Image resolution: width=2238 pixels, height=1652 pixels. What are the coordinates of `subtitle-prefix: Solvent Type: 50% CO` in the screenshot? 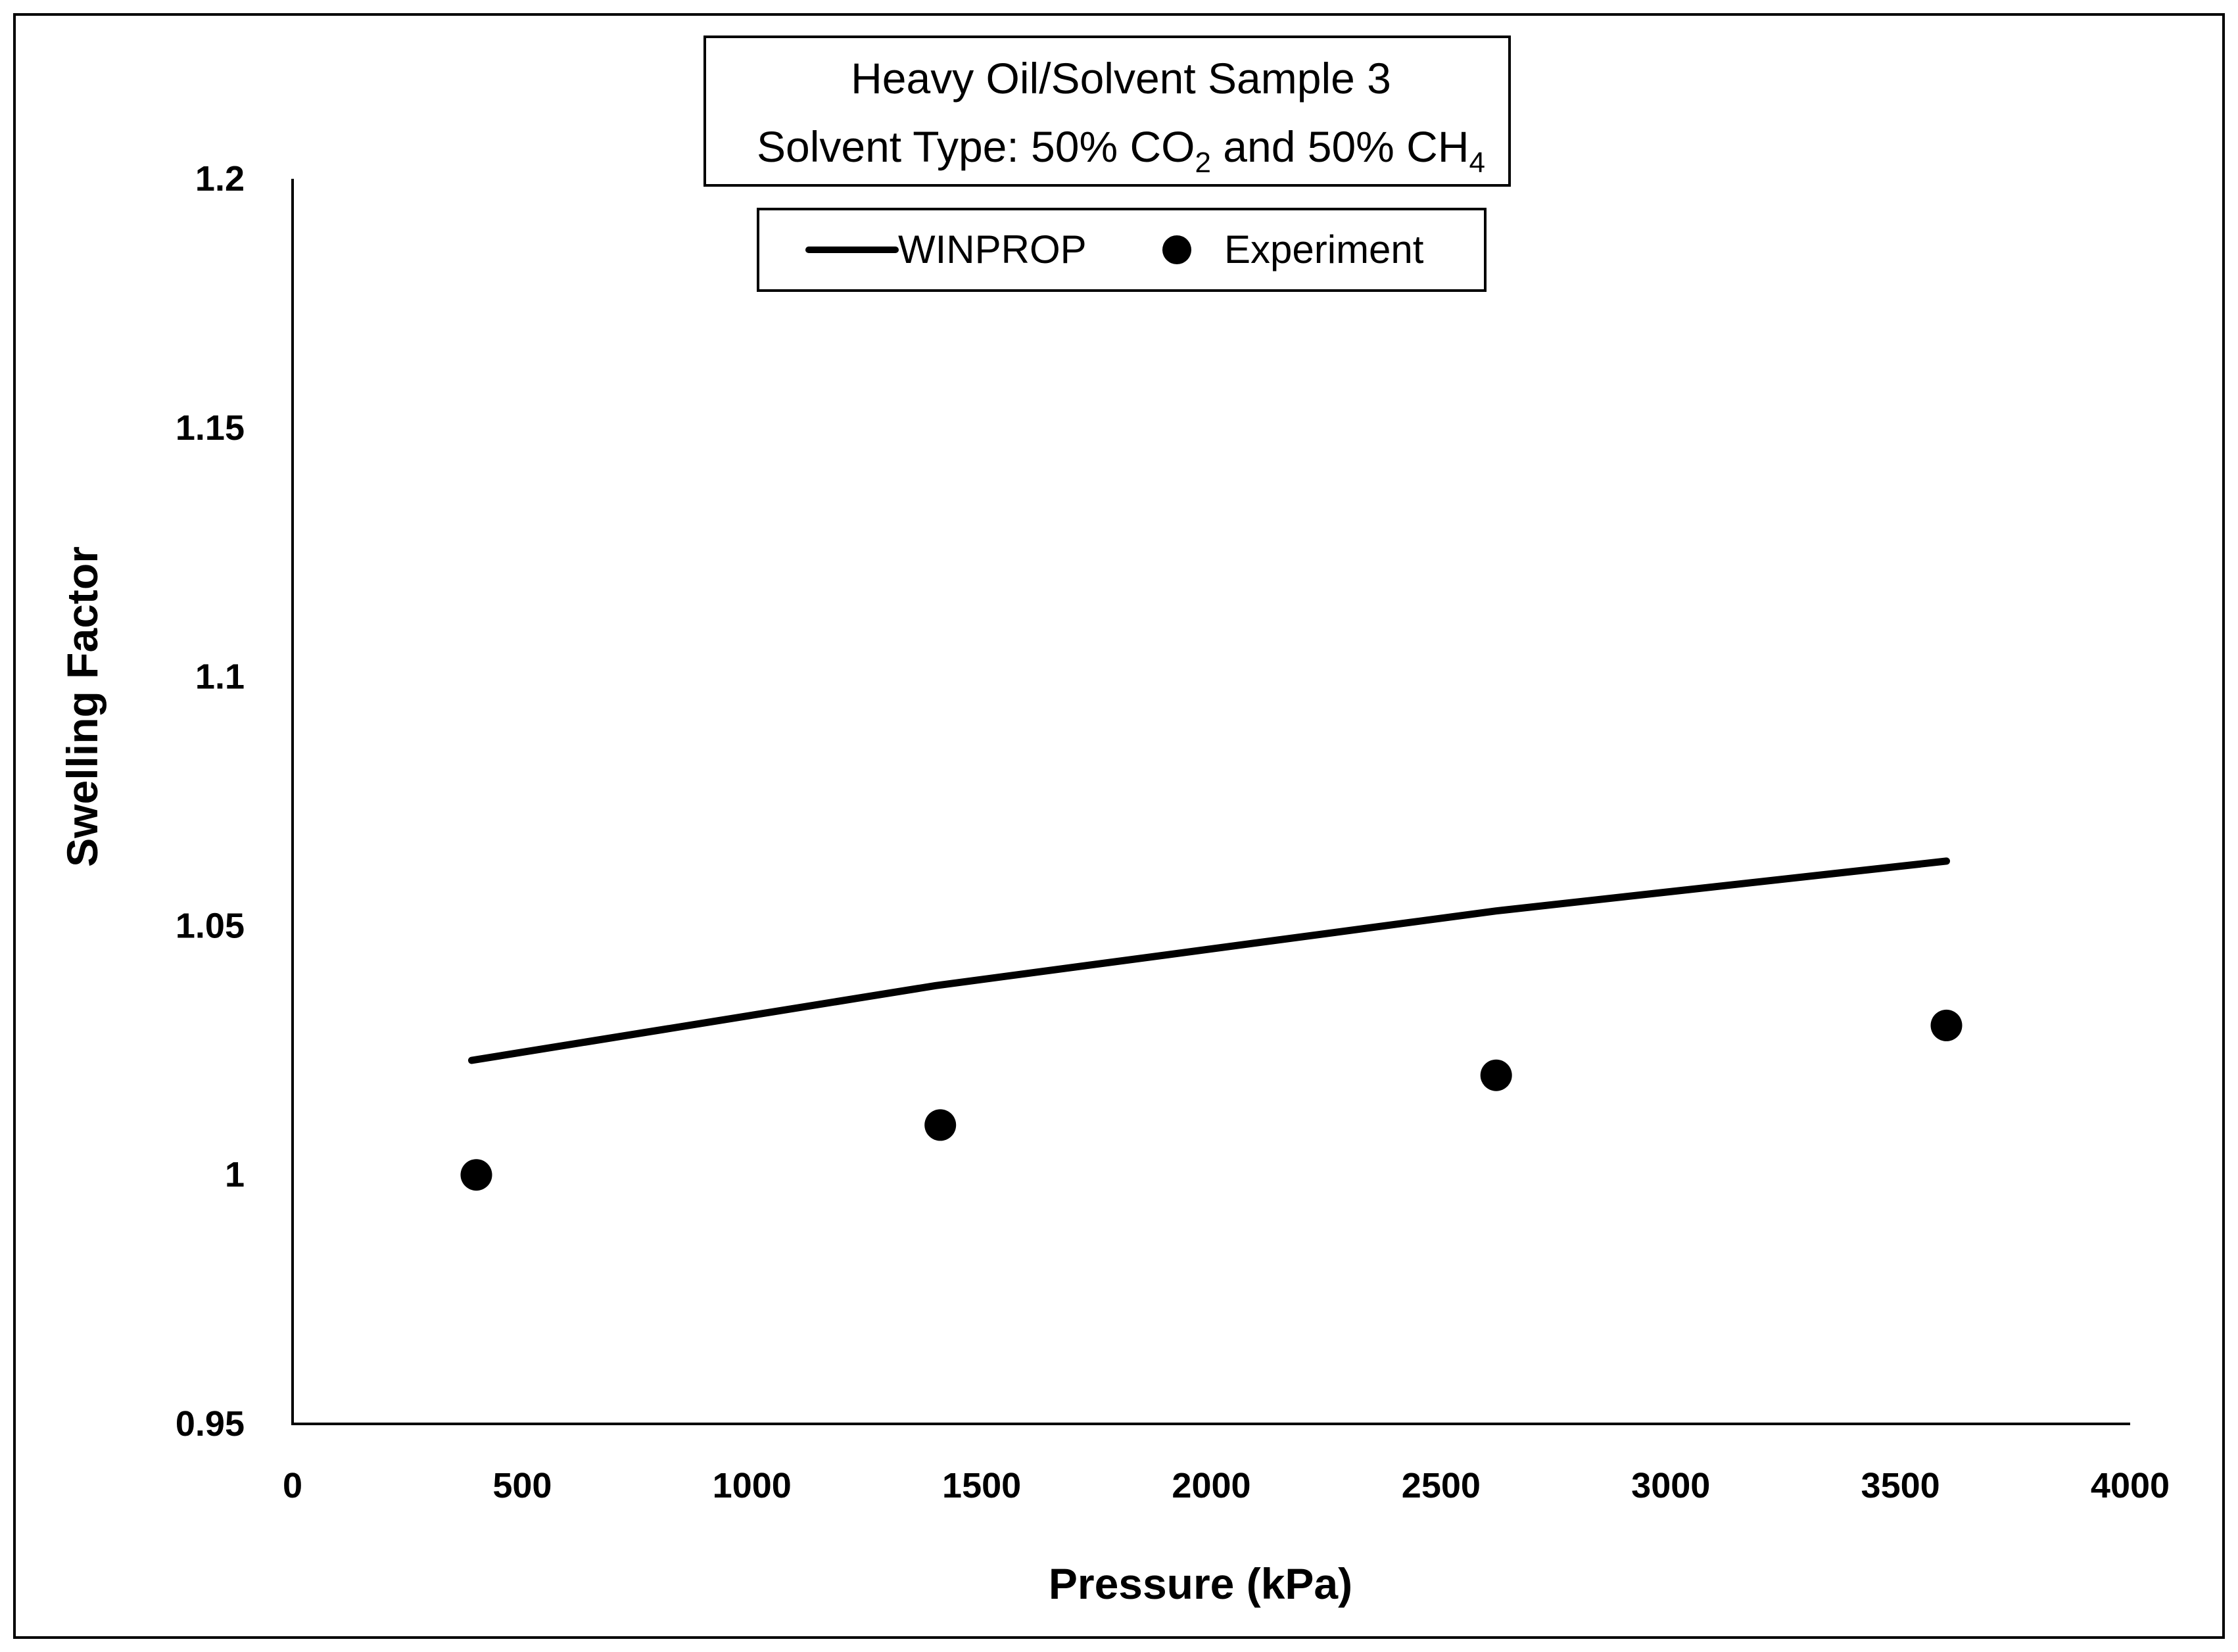 It's located at (976, 146).